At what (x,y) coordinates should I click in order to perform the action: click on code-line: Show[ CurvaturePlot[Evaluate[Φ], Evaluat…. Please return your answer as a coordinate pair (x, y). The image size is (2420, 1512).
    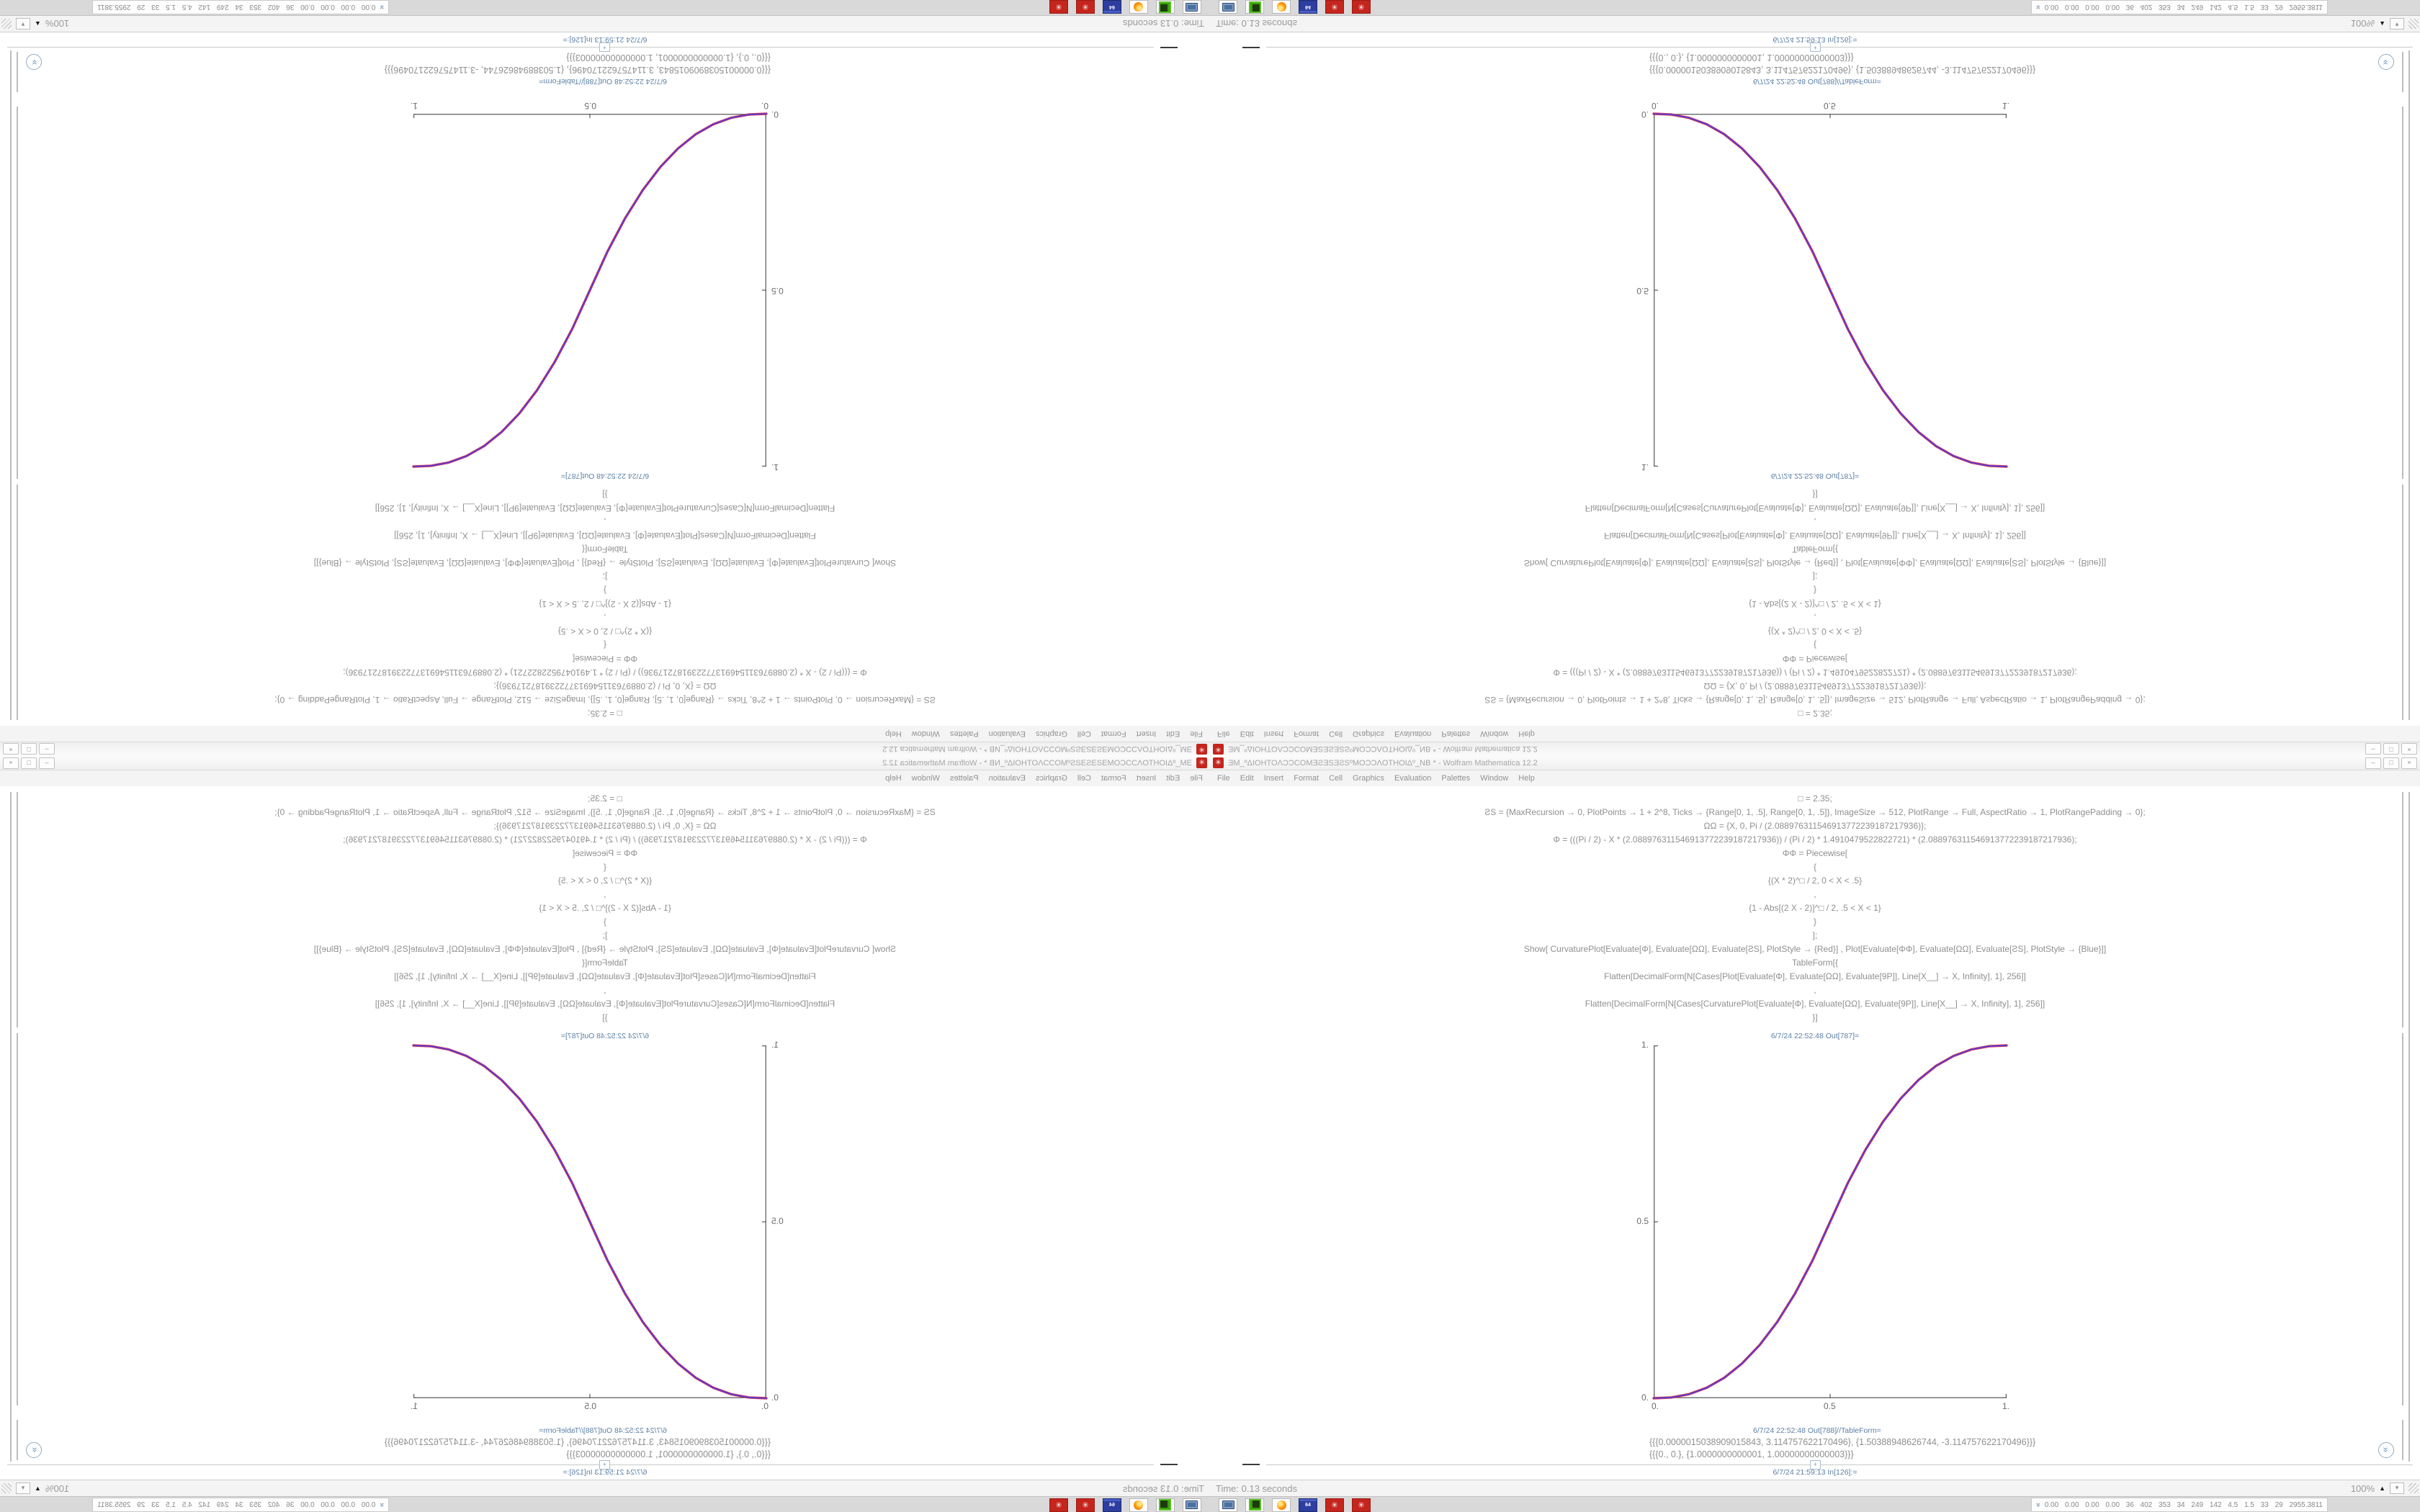
    Looking at the image, I should click on (1815, 563).